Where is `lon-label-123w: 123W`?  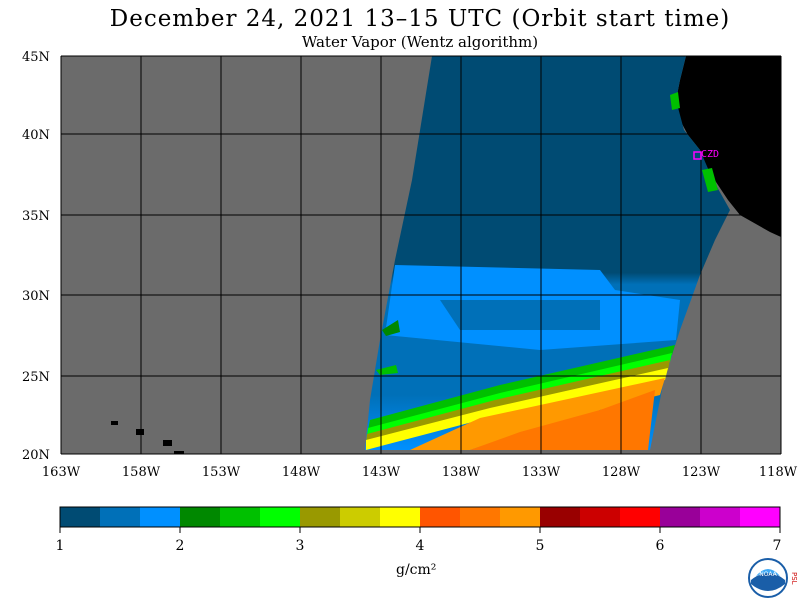 lon-label-123w: 123W is located at coordinates (701, 472).